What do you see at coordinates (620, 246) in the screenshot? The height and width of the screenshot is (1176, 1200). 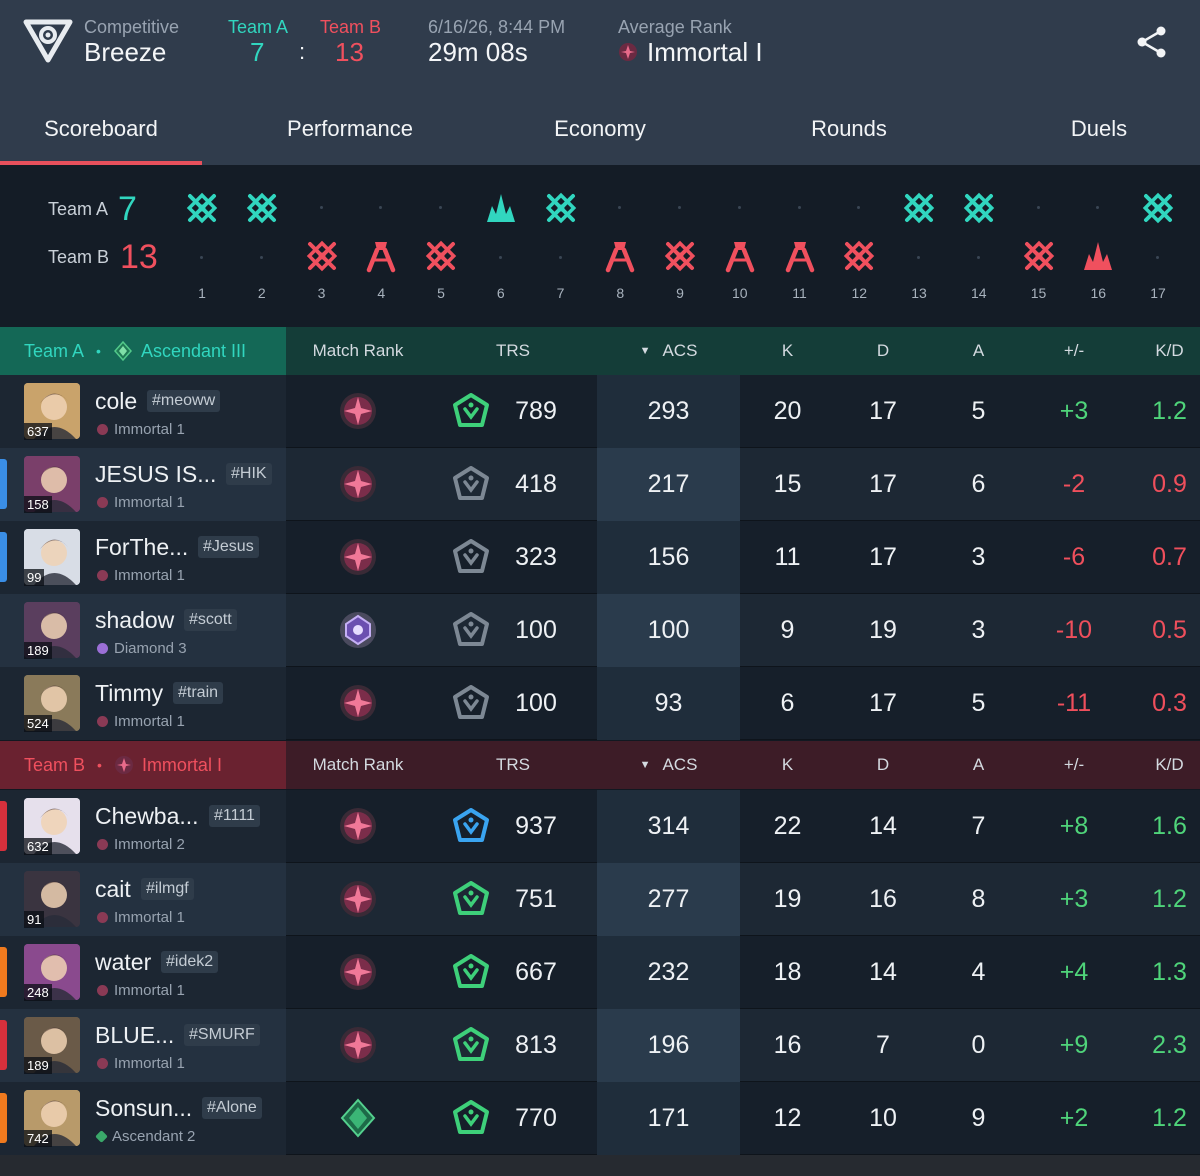 I see `round-8: 8` at bounding box center [620, 246].